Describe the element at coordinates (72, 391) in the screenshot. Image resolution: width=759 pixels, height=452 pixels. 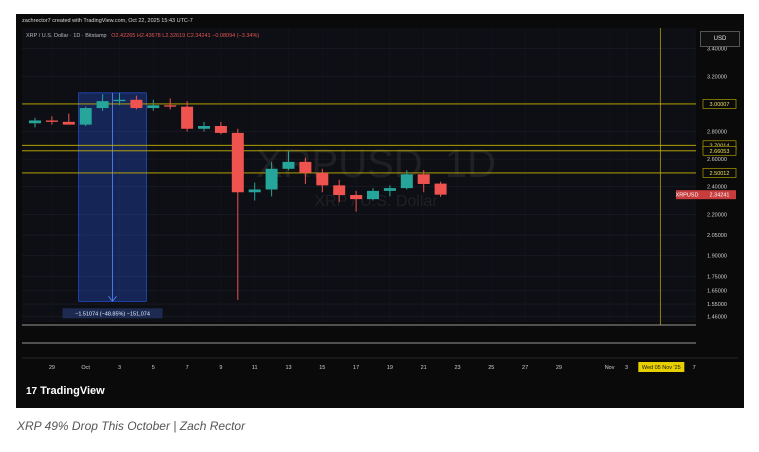
I see `tradingview-logo-text: TradingView` at that location.